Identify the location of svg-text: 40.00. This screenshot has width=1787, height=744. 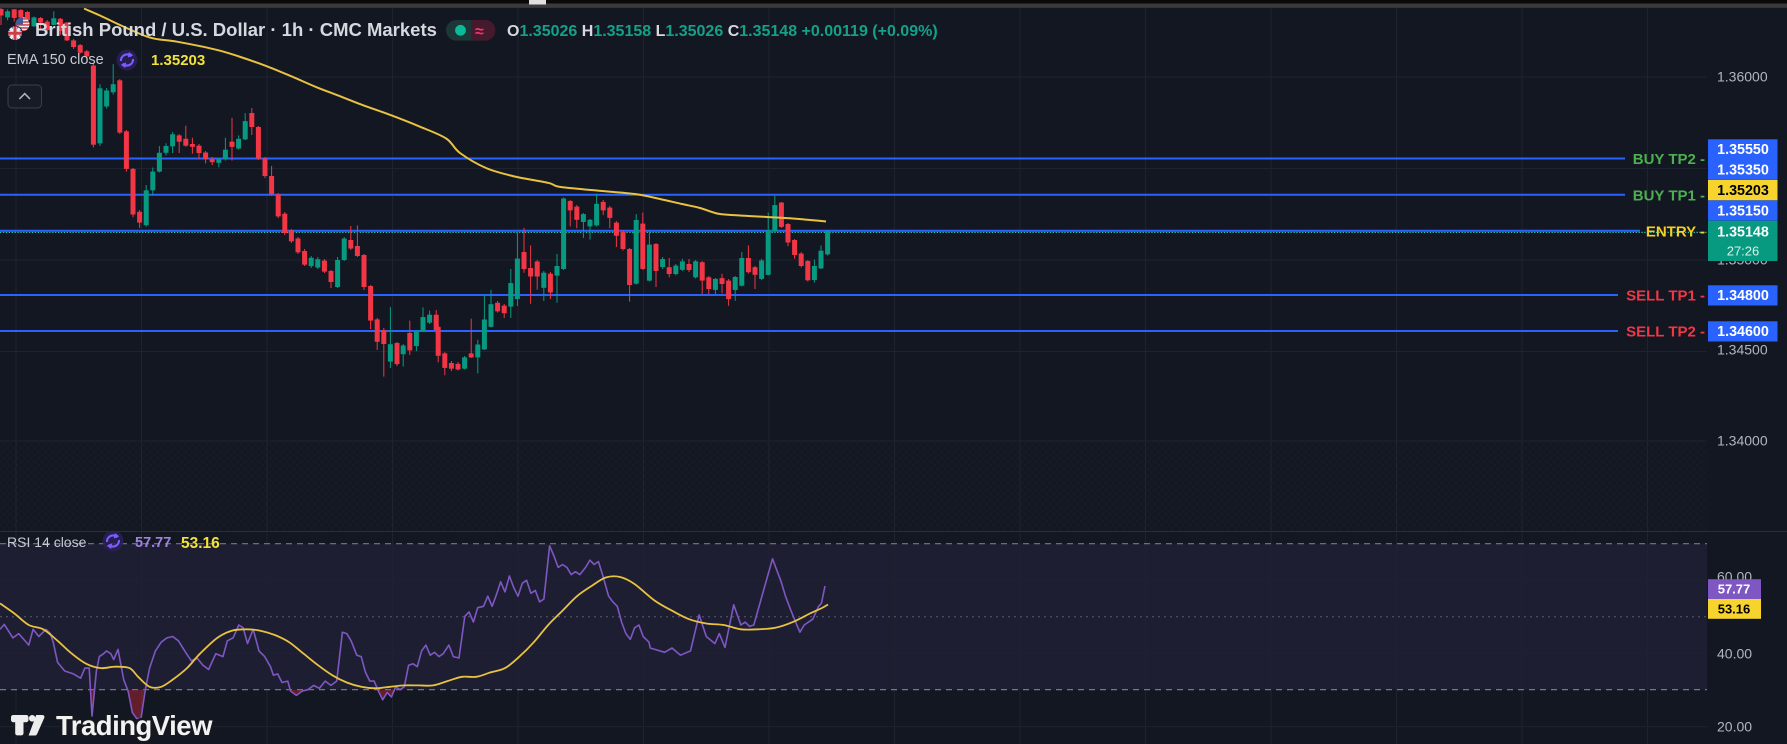
(1734, 654).